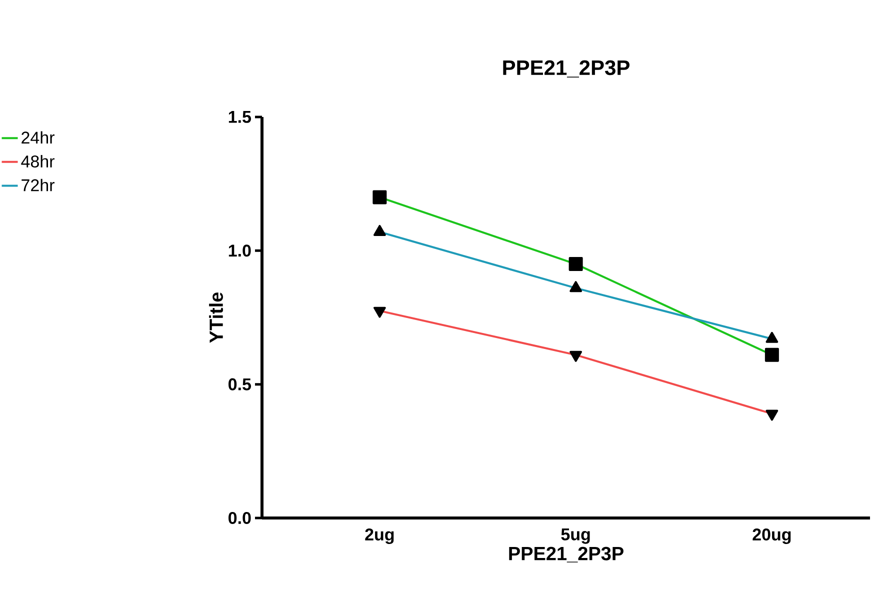 The image size is (886, 616). What do you see at coordinates (566, 554) in the screenshot?
I see `x-axis-title: PPE21_2P3P` at bounding box center [566, 554].